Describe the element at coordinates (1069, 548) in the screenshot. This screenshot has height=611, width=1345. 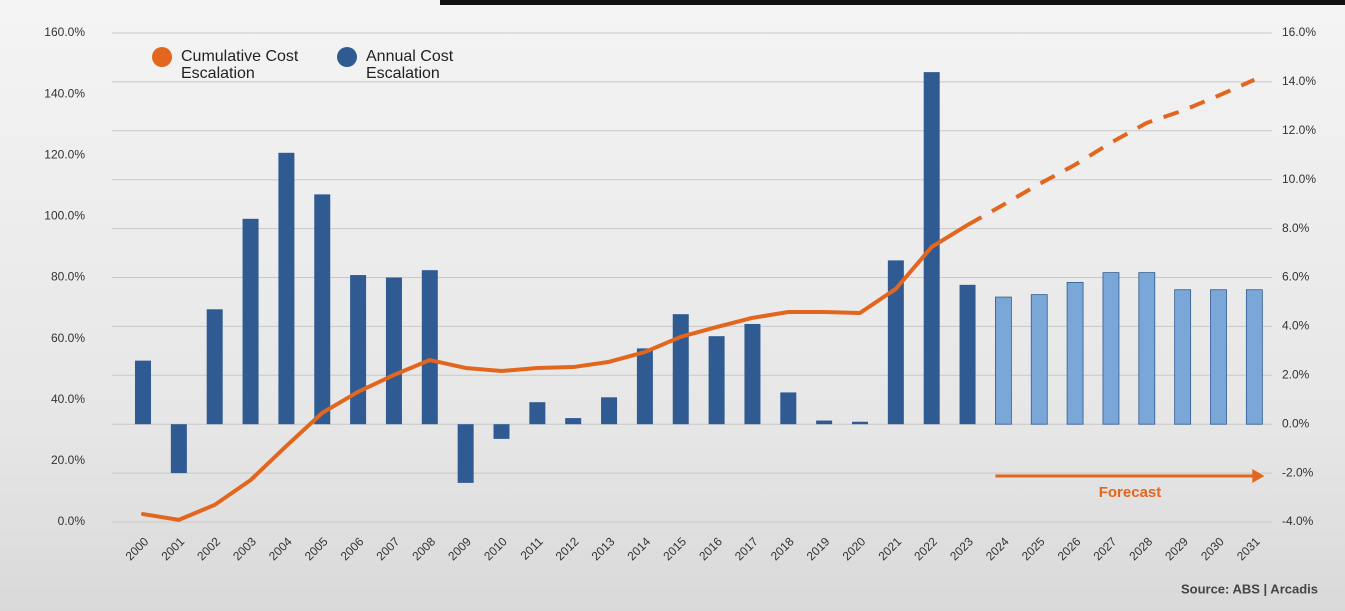
I see `x-tick-label: 2026` at that location.